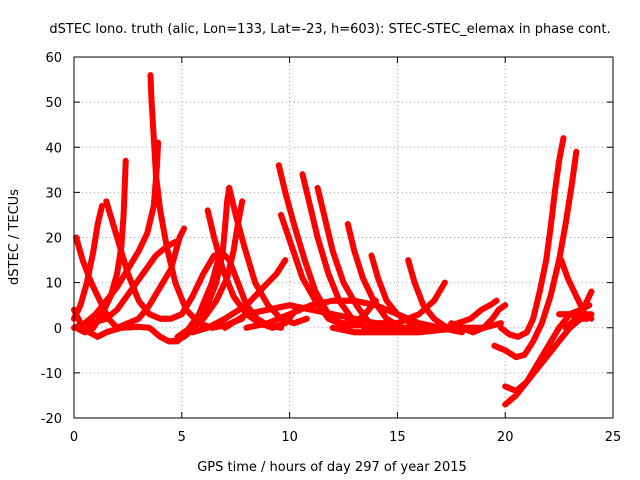 Image resolution: width=640 pixels, height=480 pixels. I want to click on x-axis-label: GPS time / hours of day 297 of year 2015, so click(332, 467).